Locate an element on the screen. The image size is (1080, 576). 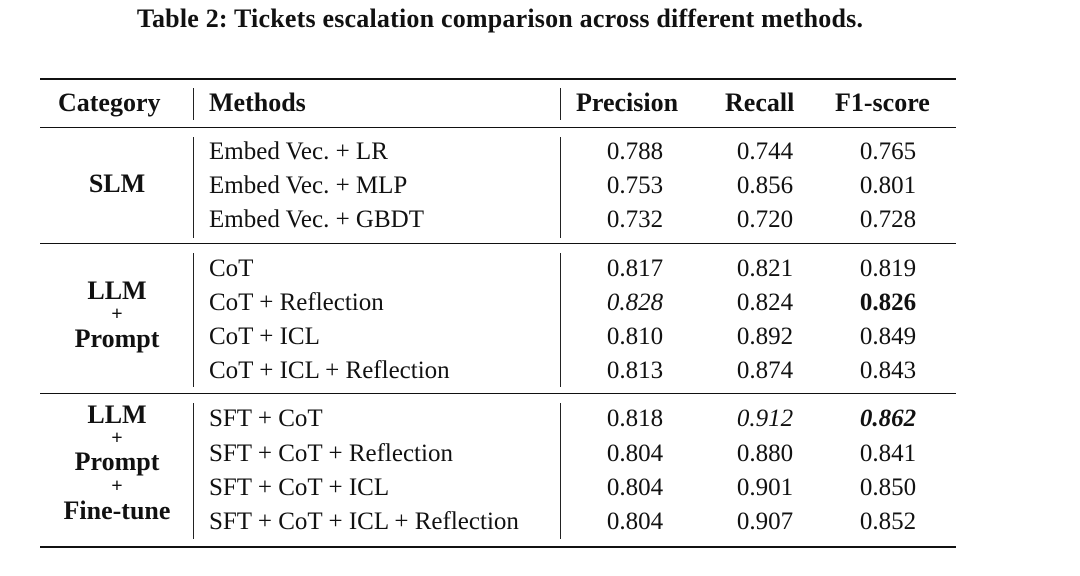
method-cell: Embed Vec. + LR is located at coordinates (298, 151).